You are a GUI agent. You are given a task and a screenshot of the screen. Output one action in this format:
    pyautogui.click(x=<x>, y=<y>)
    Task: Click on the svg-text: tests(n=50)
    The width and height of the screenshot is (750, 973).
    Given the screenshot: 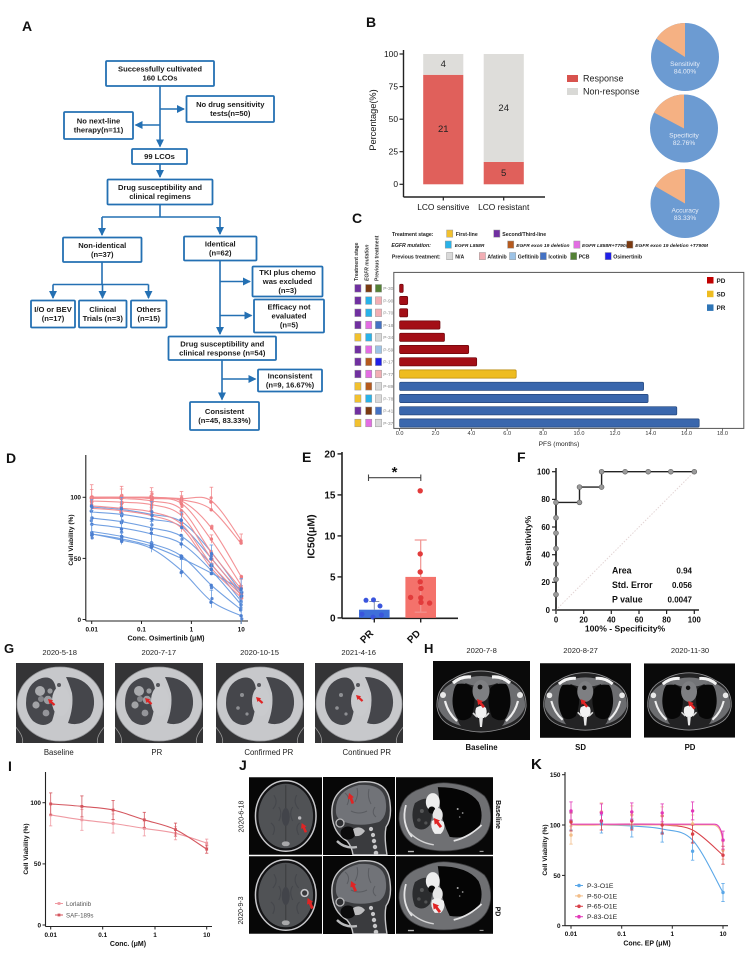 What is the action you would take?
    pyautogui.click(x=230, y=113)
    